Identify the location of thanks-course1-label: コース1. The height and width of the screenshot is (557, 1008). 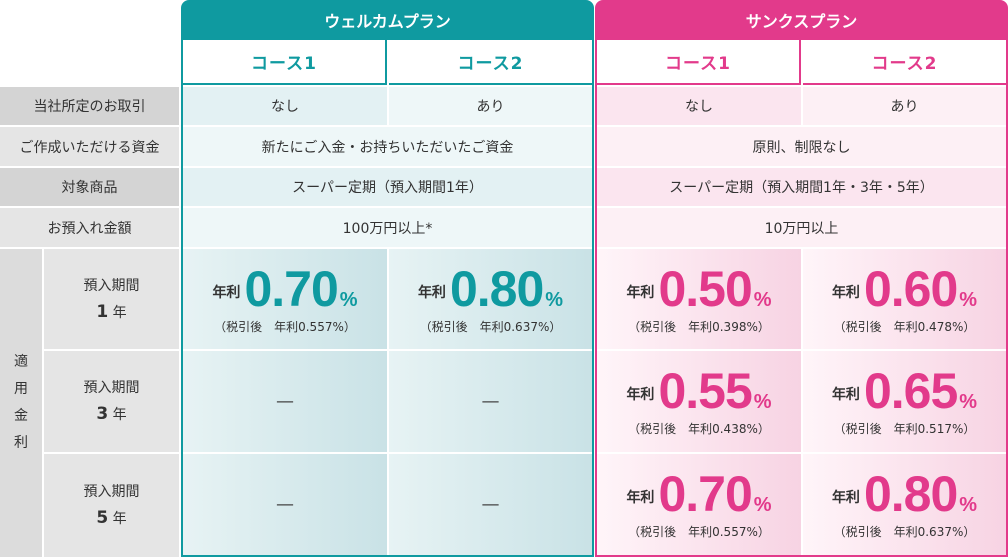
(698, 64).